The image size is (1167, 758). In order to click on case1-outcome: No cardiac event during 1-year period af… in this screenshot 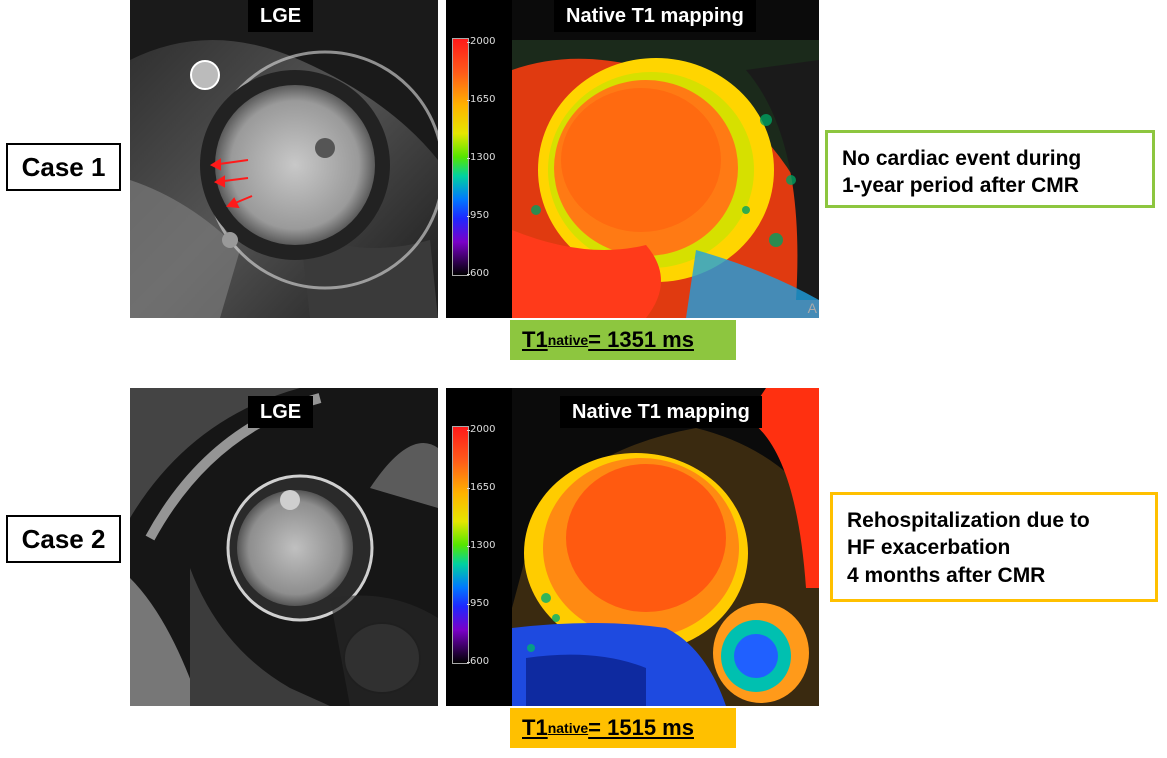, I will do `click(990, 169)`.